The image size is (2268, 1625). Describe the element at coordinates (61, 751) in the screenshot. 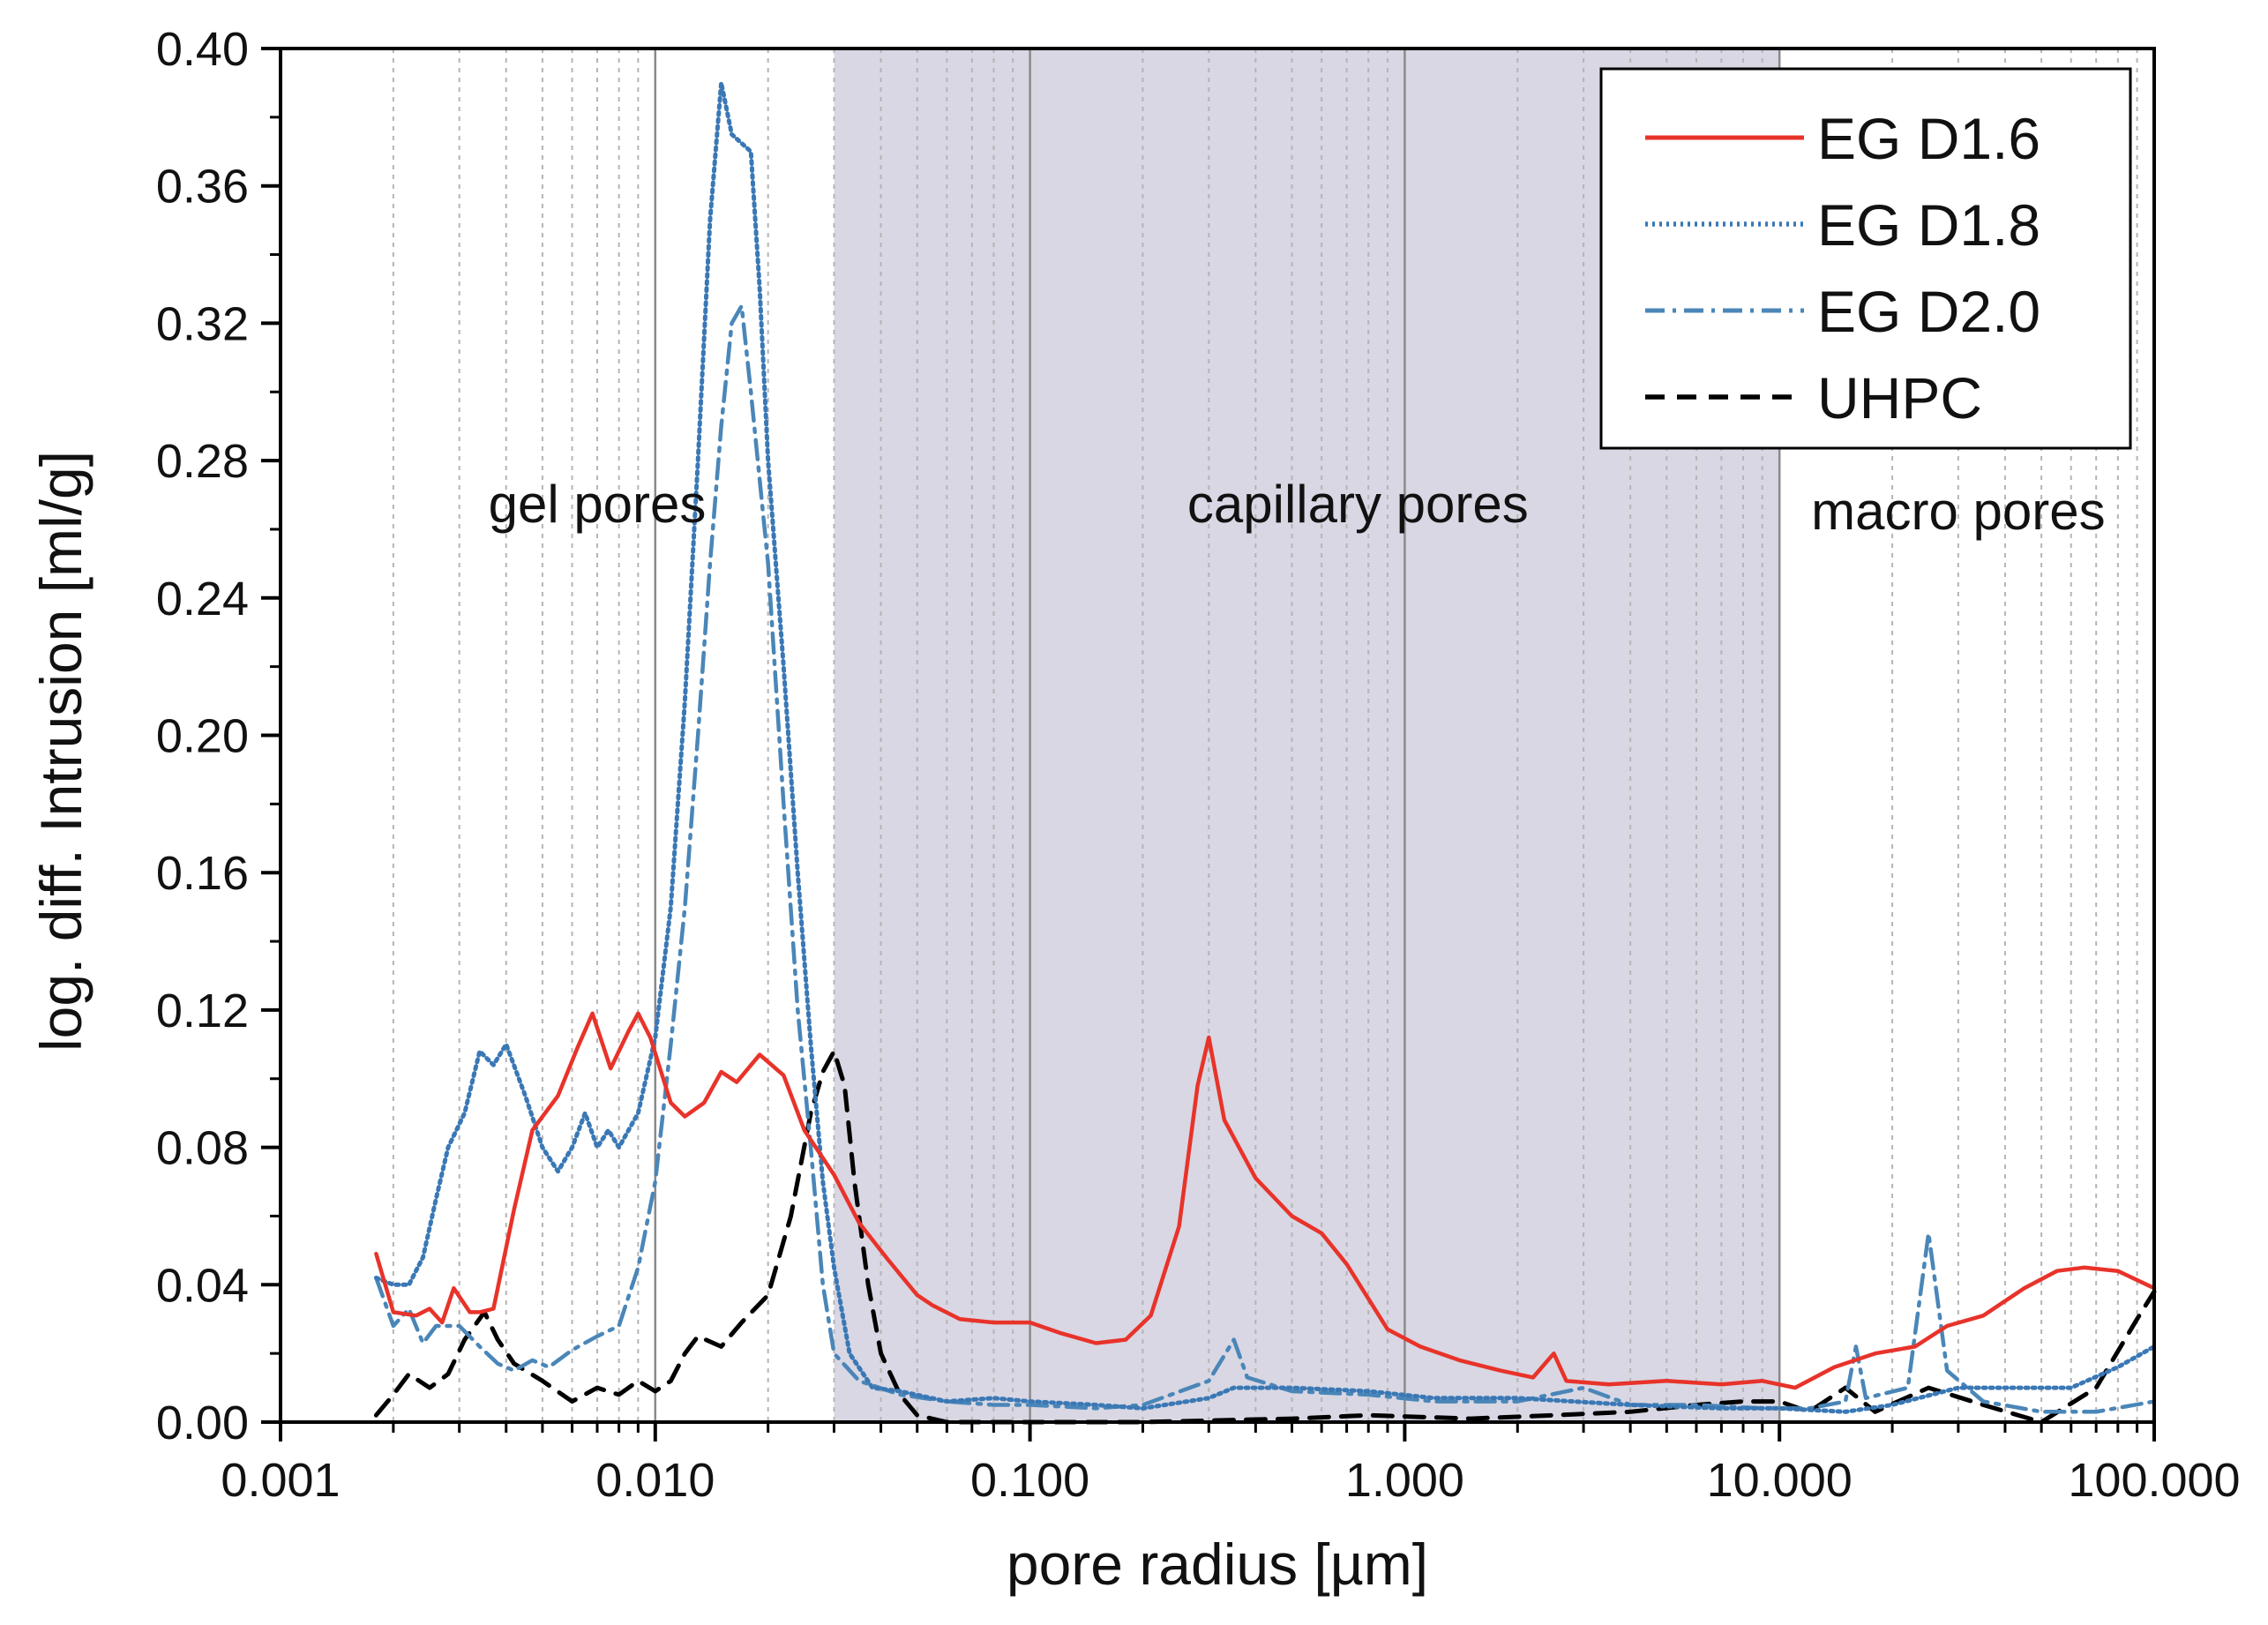

I see `y-axis-title: log. diff. Intrusion [ml/g]` at that location.